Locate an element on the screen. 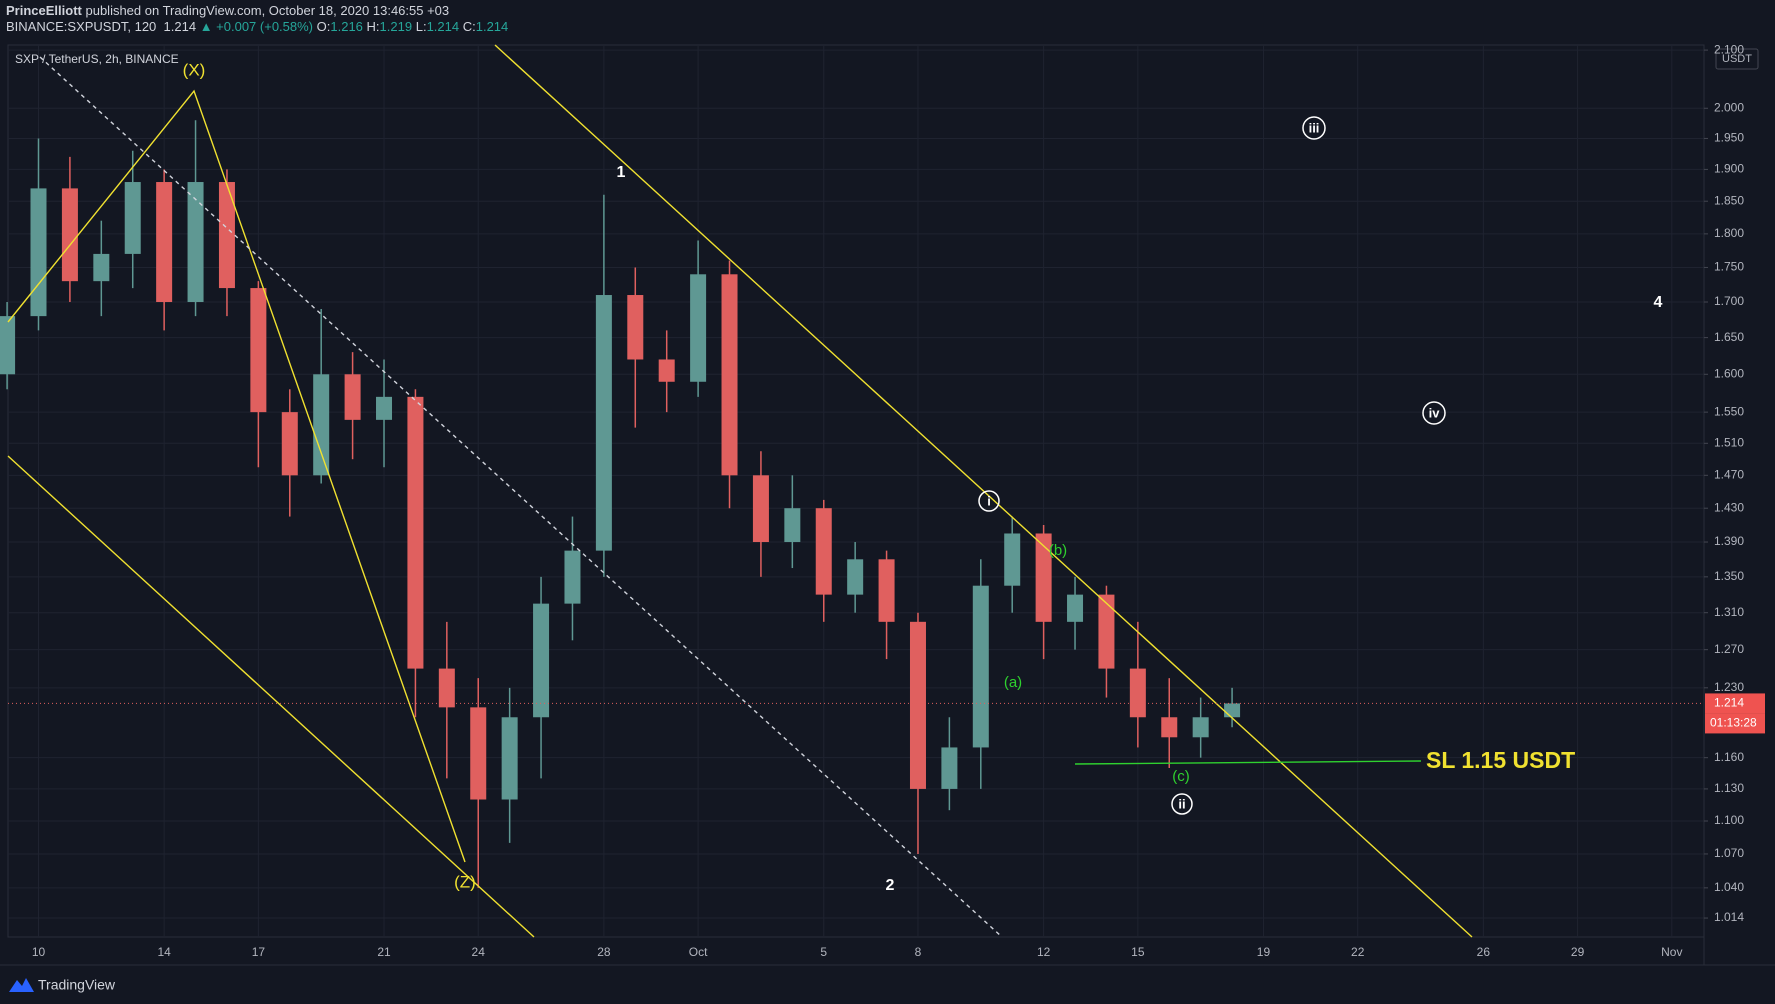  y-tick-label: 1.750 is located at coordinates (1729, 267).